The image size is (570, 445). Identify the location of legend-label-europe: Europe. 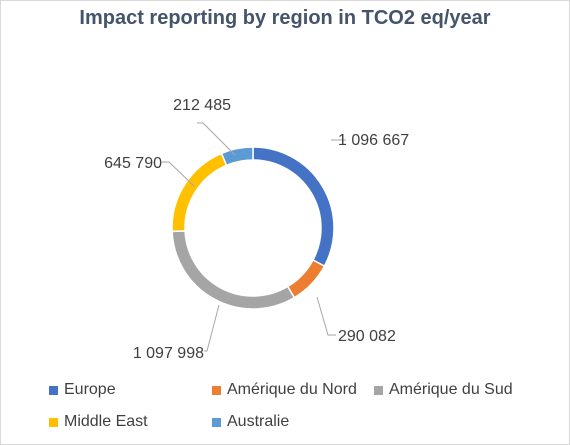
(90, 389).